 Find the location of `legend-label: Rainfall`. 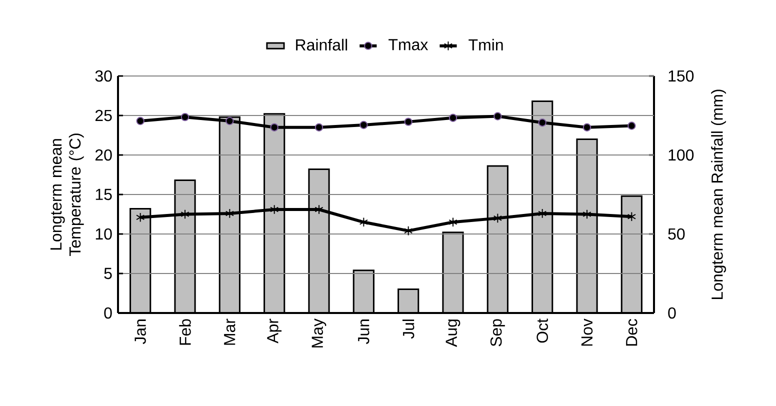

legend-label: Rainfall is located at coordinates (322, 44).